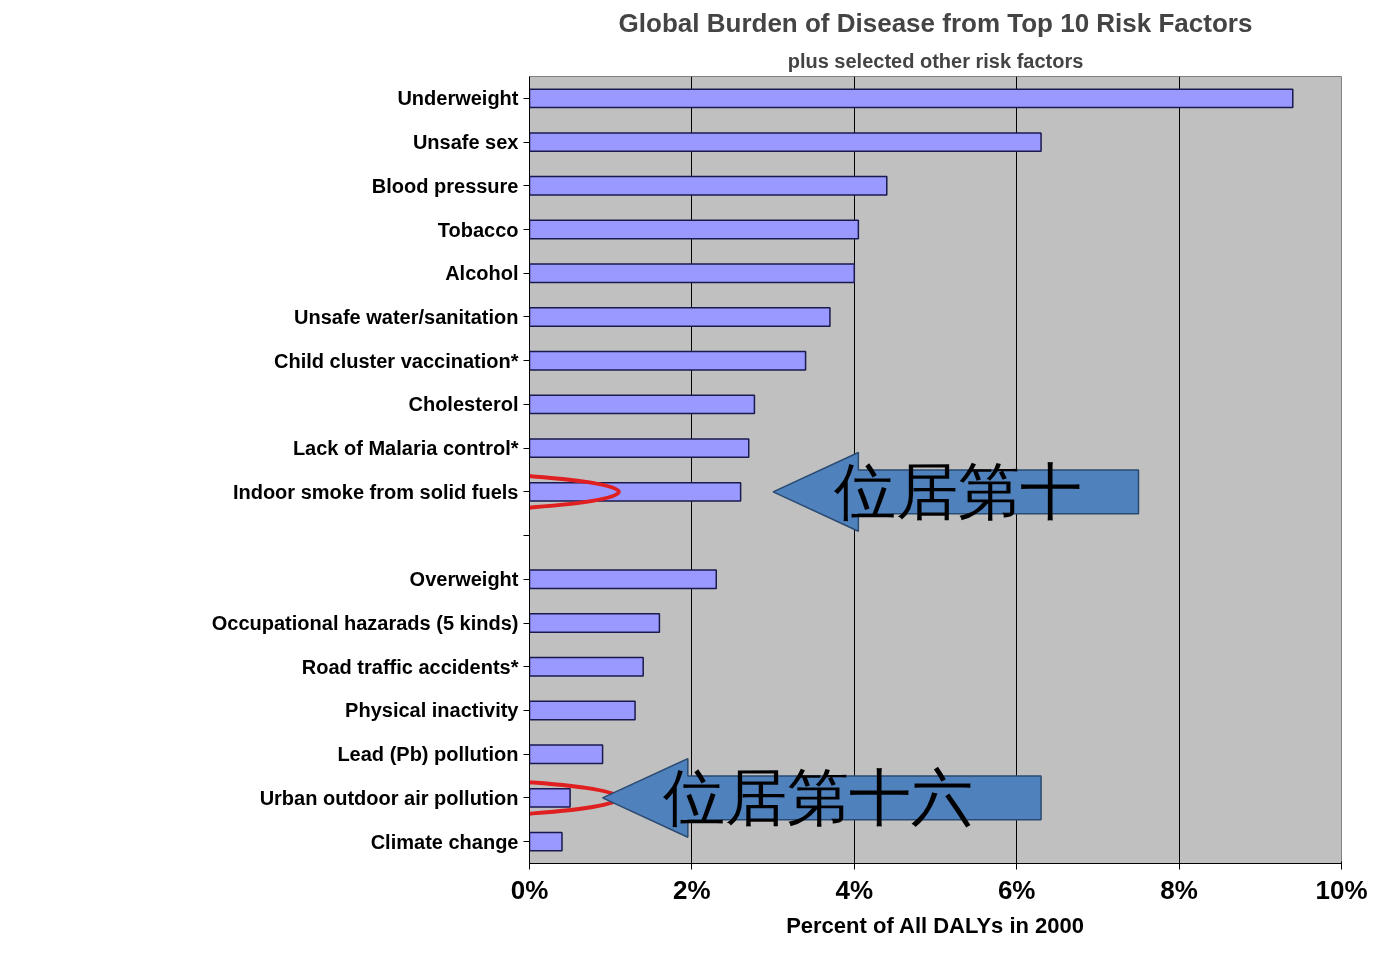 Image resolution: width=1391 pixels, height=973 pixels. Describe the element at coordinates (935, 925) in the screenshot. I see `x-axis-title: Percent of All DALYs in 2000` at that location.